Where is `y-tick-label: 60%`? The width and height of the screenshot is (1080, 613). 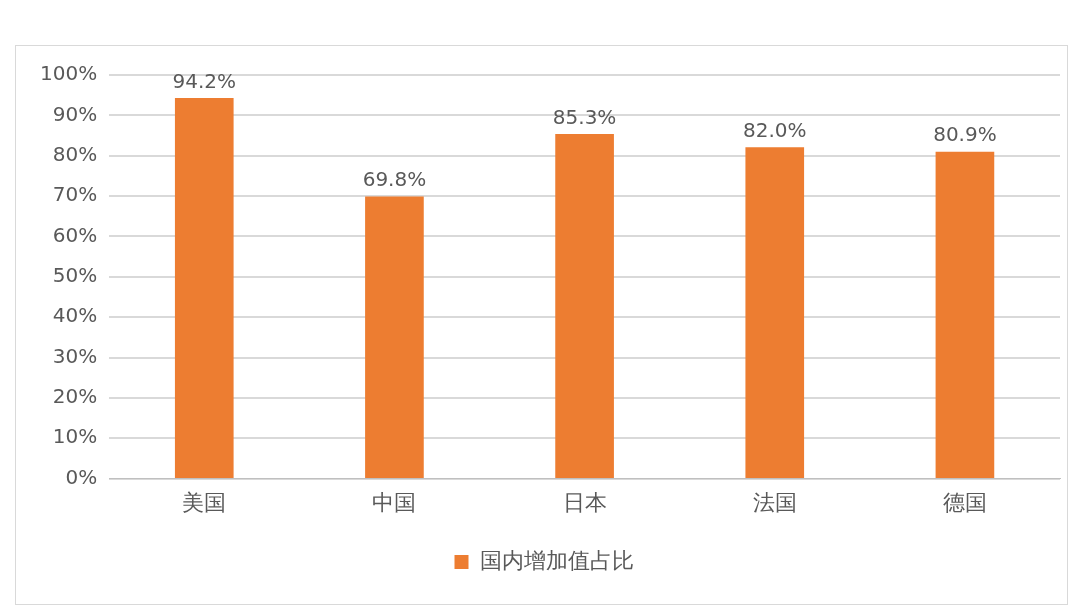
y-tick-label: 60% is located at coordinates (75, 234).